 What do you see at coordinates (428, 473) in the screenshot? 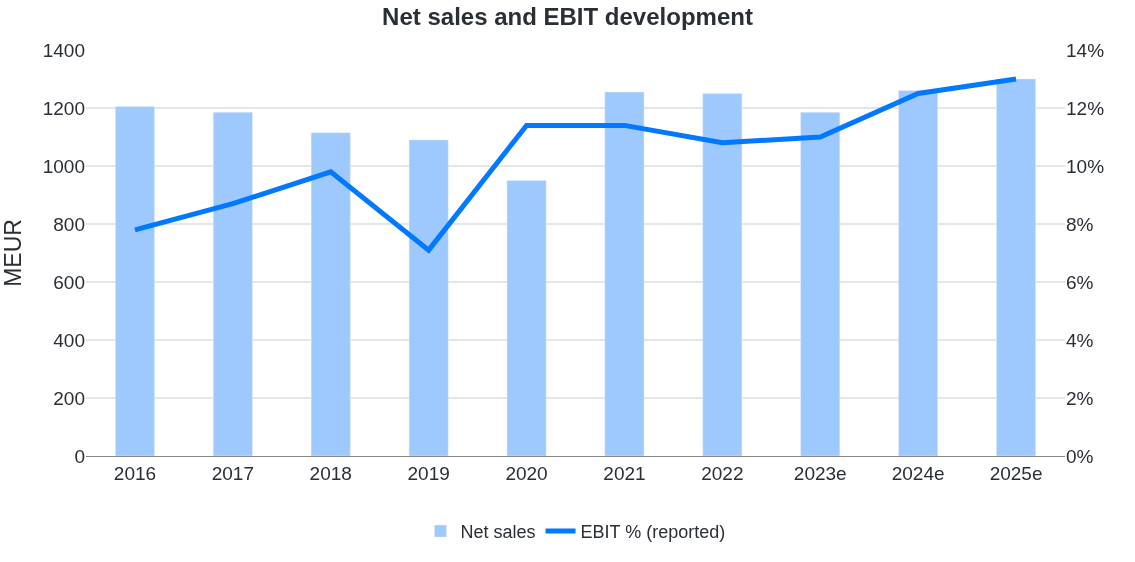
I see `x-tick-label: 2019` at bounding box center [428, 473].